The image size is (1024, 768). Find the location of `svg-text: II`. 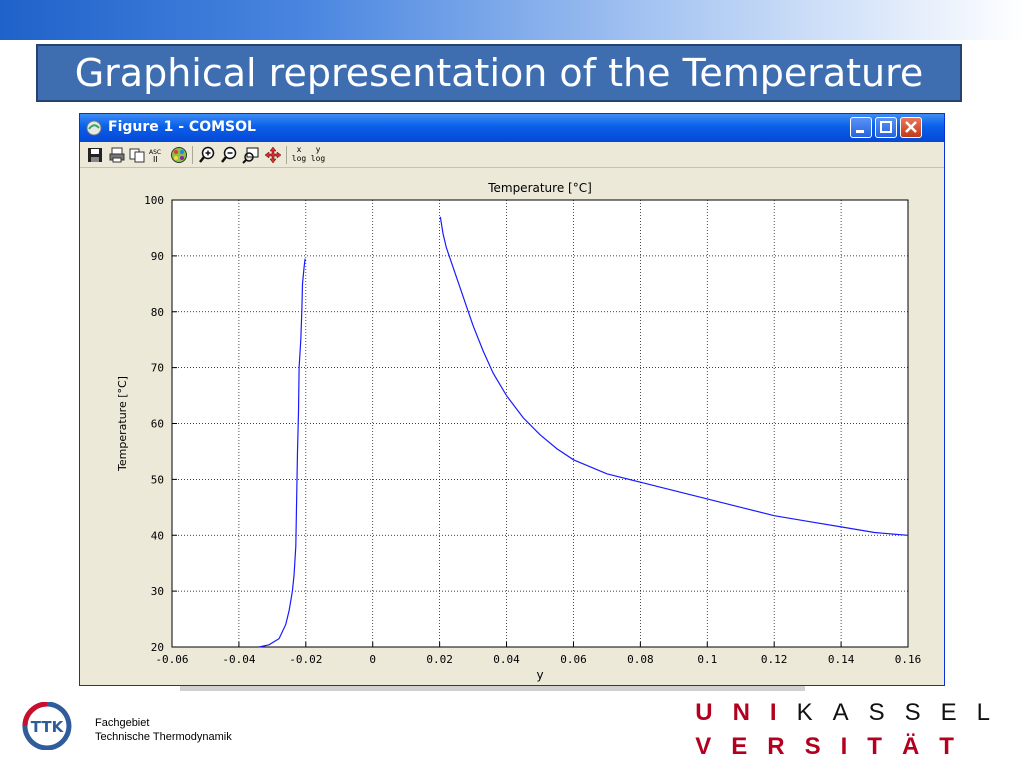

svg-text: II is located at coordinates (155, 159).